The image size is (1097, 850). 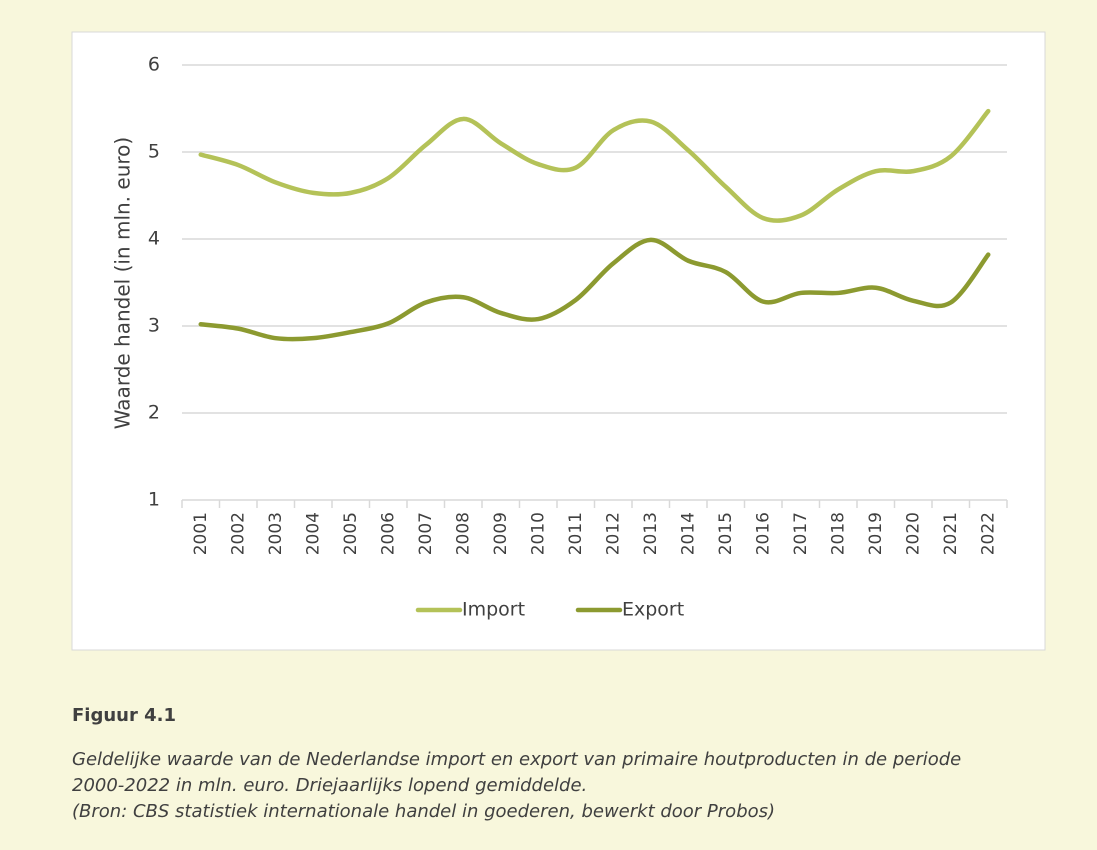 I want to click on x-tick-label: 2017, so click(x=801, y=533).